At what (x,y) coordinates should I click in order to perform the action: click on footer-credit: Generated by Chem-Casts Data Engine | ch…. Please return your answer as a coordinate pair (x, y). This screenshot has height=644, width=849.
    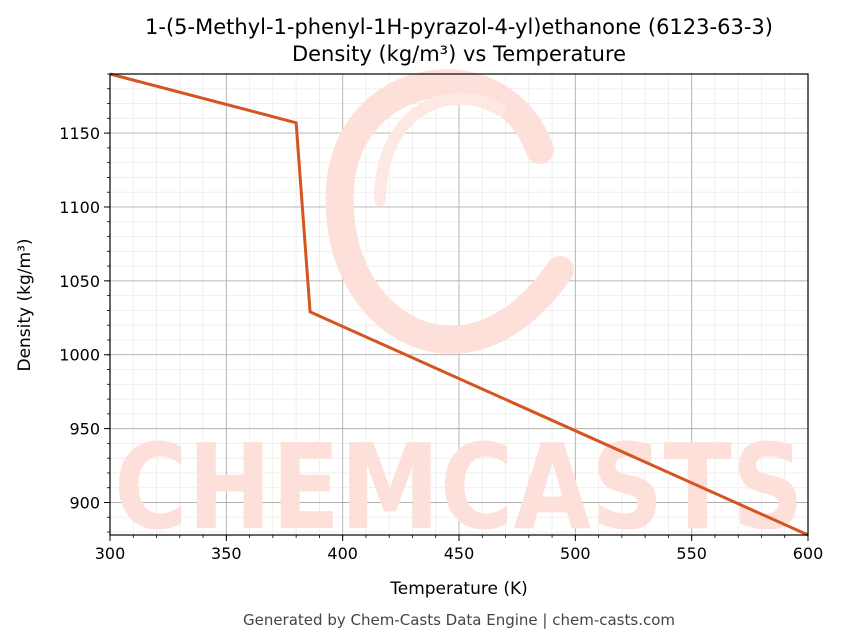
    Looking at the image, I should click on (459, 620).